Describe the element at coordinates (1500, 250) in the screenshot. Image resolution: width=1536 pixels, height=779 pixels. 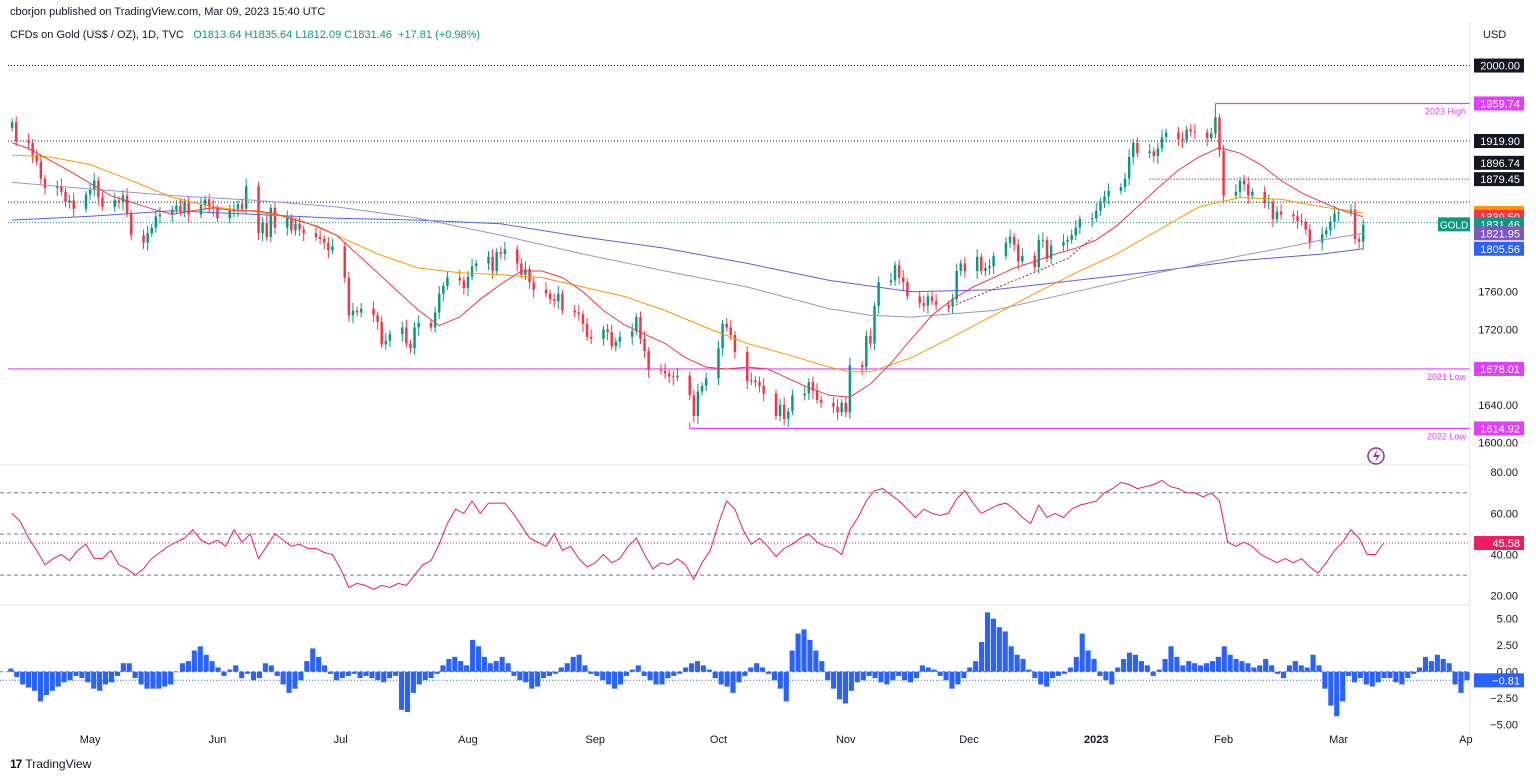
I see `price-tag: 1805.56` at that location.